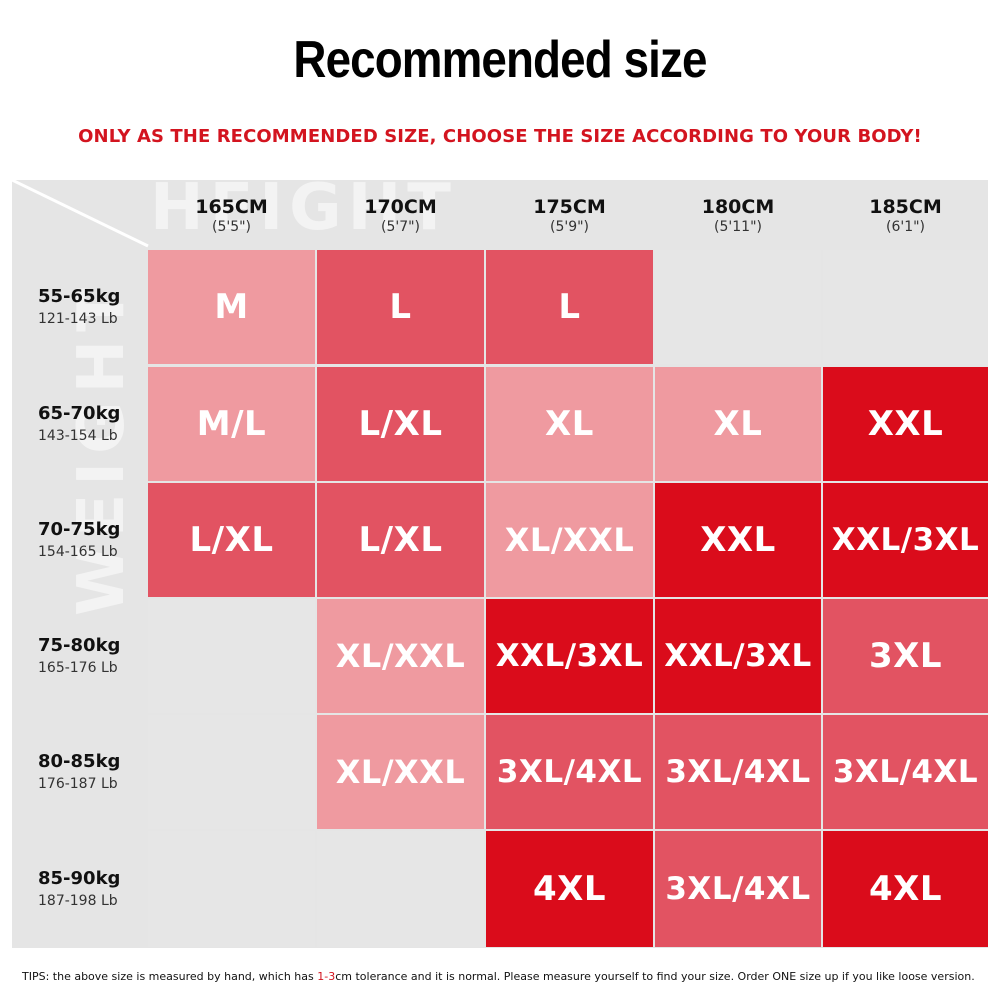  Describe the element at coordinates (905, 207) in the screenshot. I see `height-cm: 185CM` at that location.